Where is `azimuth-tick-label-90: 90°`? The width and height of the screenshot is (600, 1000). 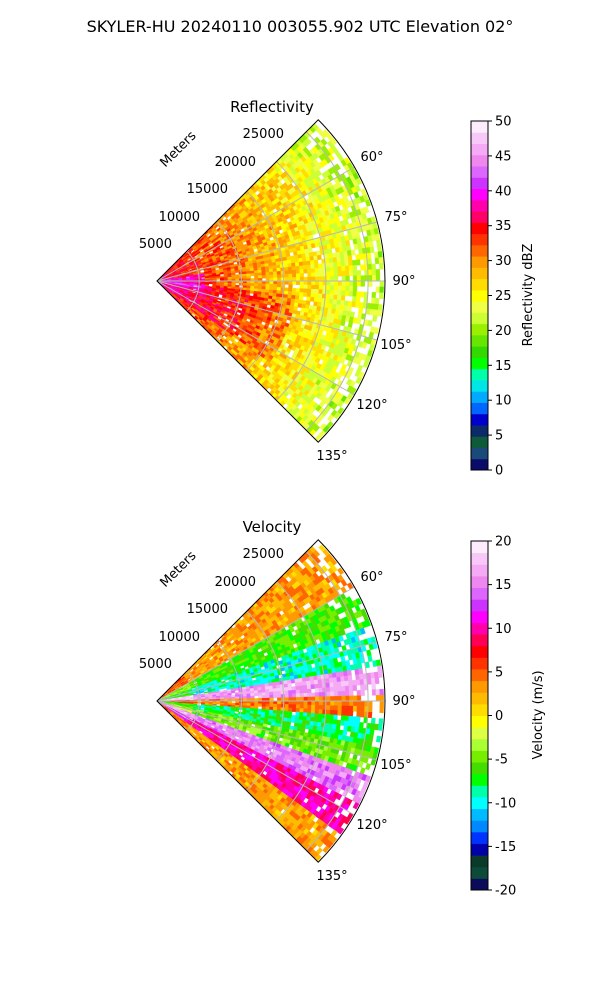 azimuth-tick-label-90: 90° is located at coordinates (403, 281).